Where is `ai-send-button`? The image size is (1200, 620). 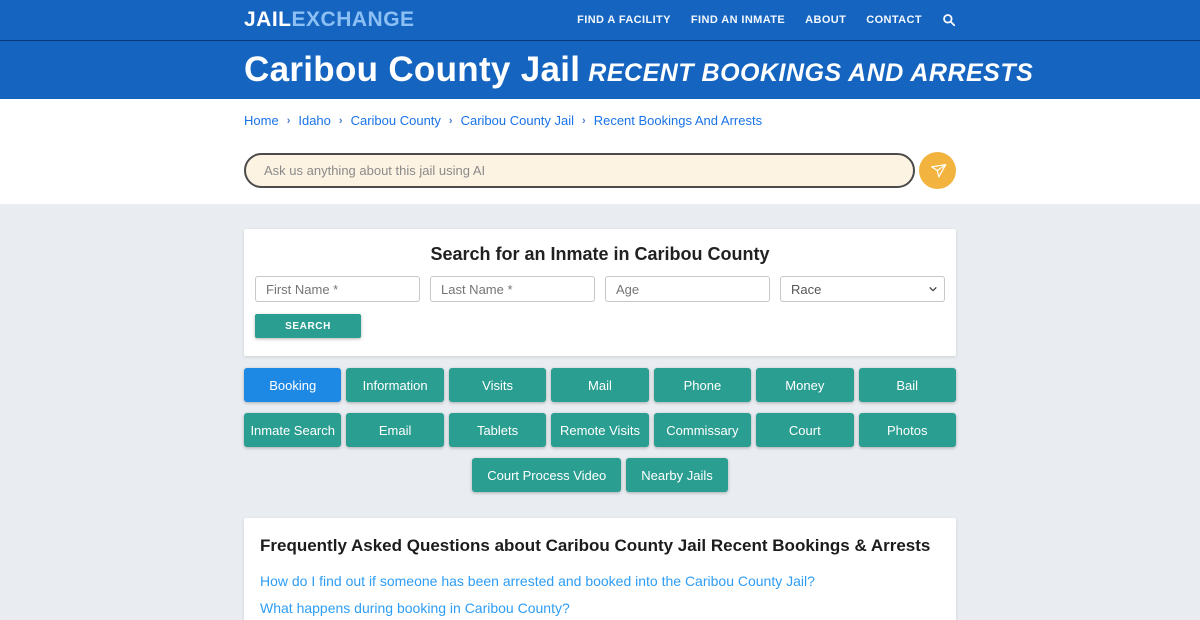 ai-send-button is located at coordinates (937, 170).